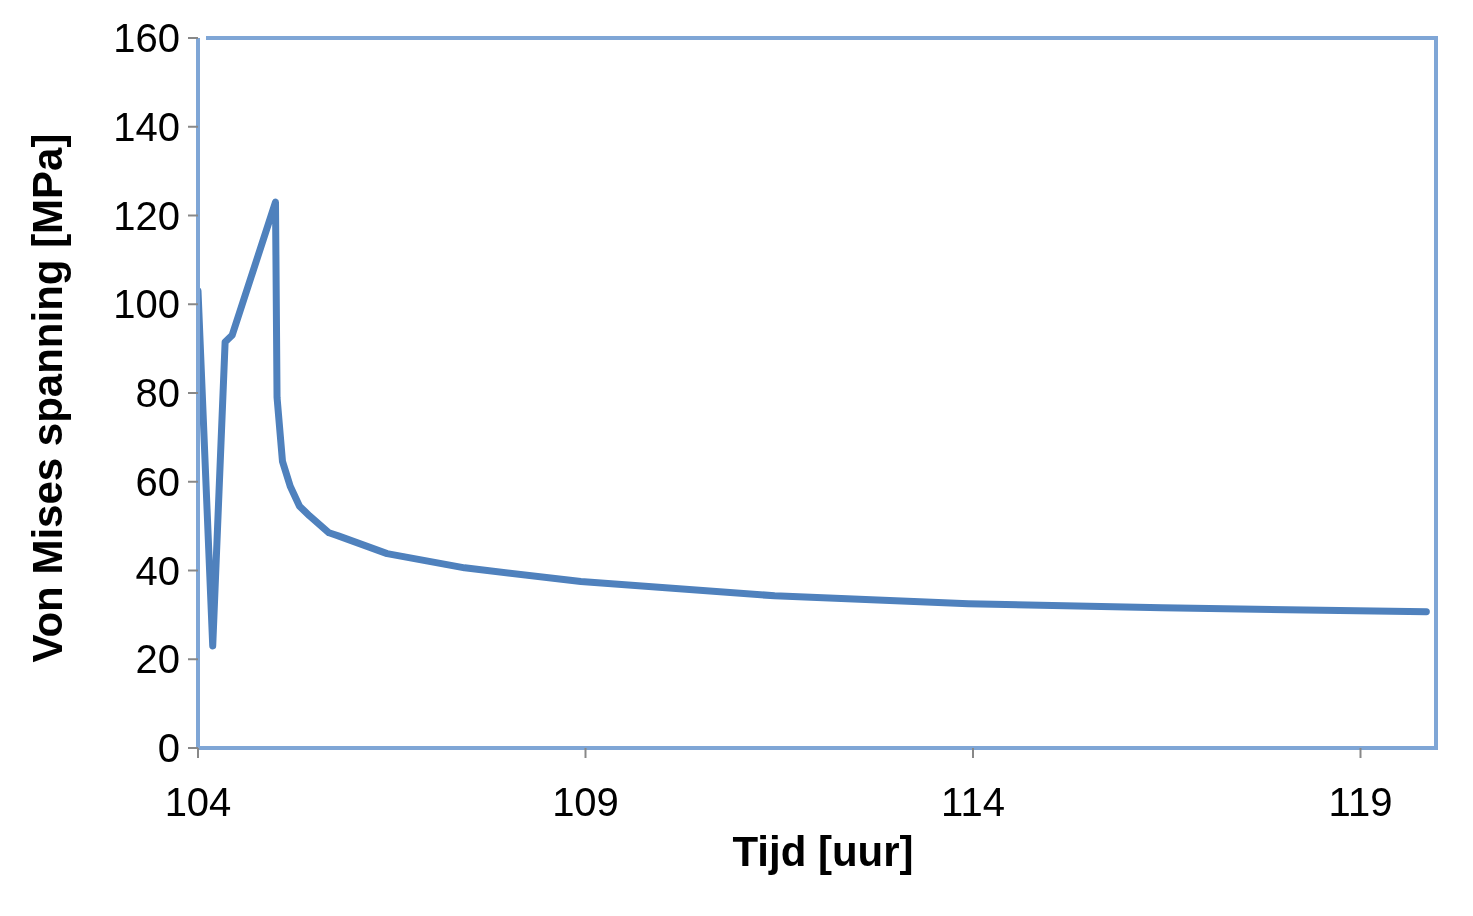  I want to click on x-axis-title: Tijd [uur], so click(823, 852).